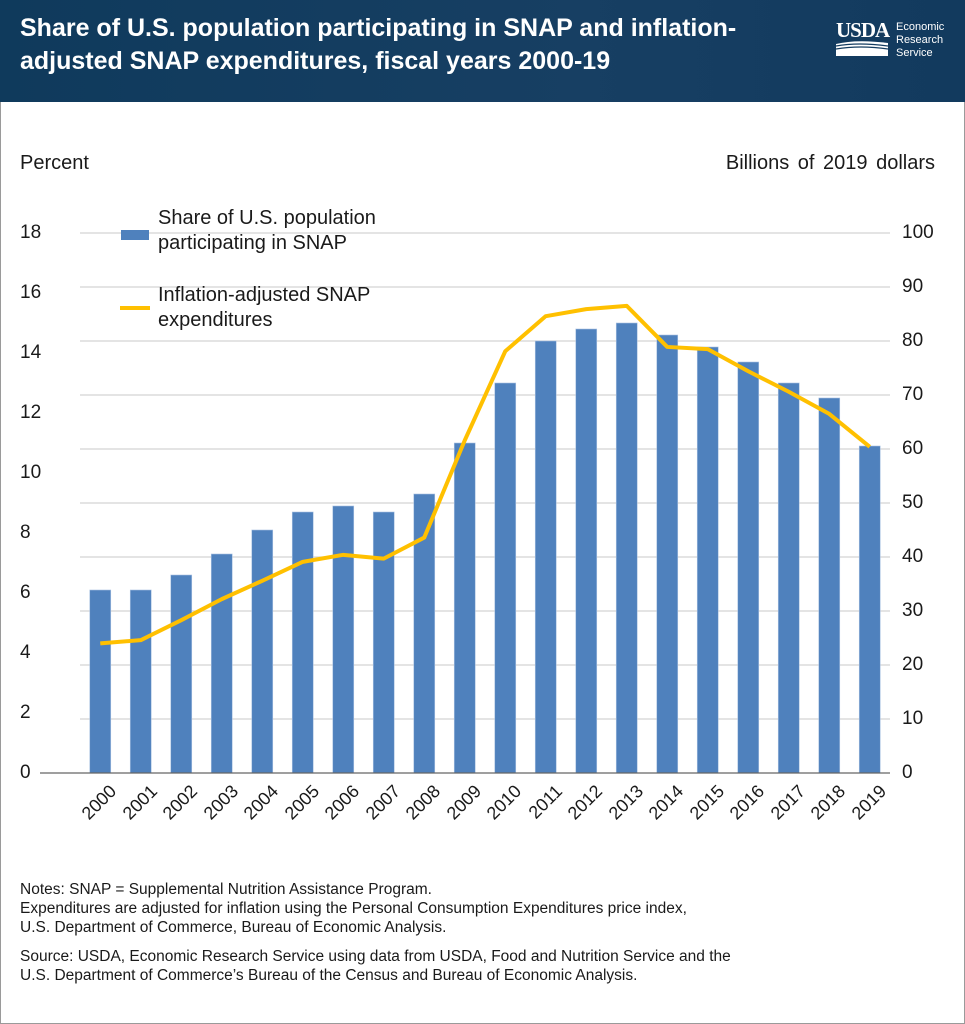  Describe the element at coordinates (464, 608) in the screenshot. I see `bar-2009` at that location.